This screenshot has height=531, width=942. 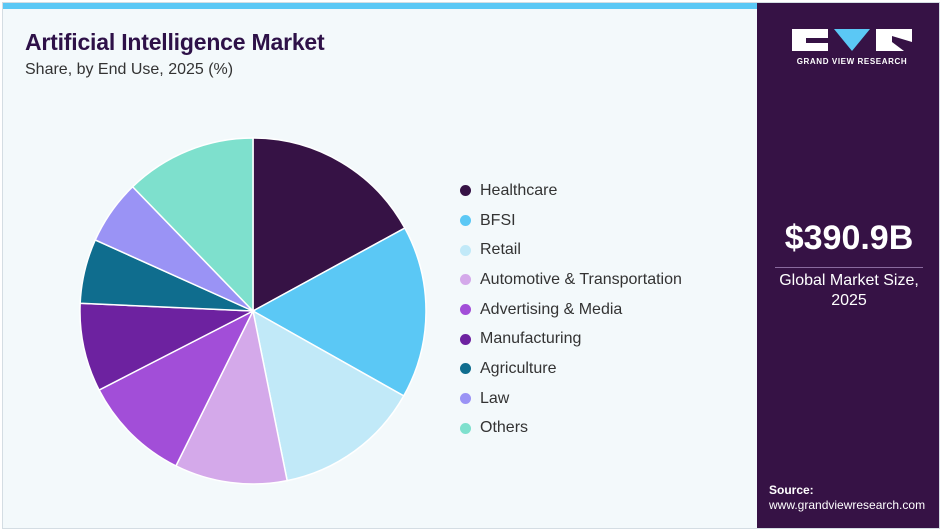 I want to click on legend-label: Agriculture, so click(x=518, y=368).